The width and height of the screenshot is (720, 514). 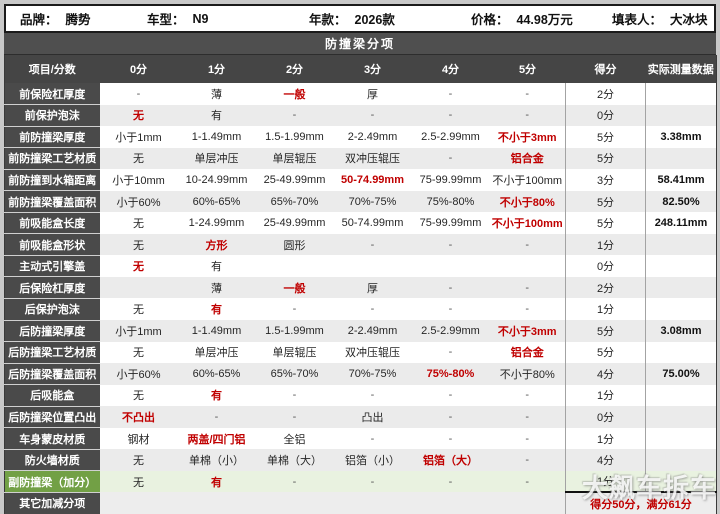 What do you see at coordinates (605, 374) in the screenshot?
I see `score-cell: 4分` at bounding box center [605, 374].